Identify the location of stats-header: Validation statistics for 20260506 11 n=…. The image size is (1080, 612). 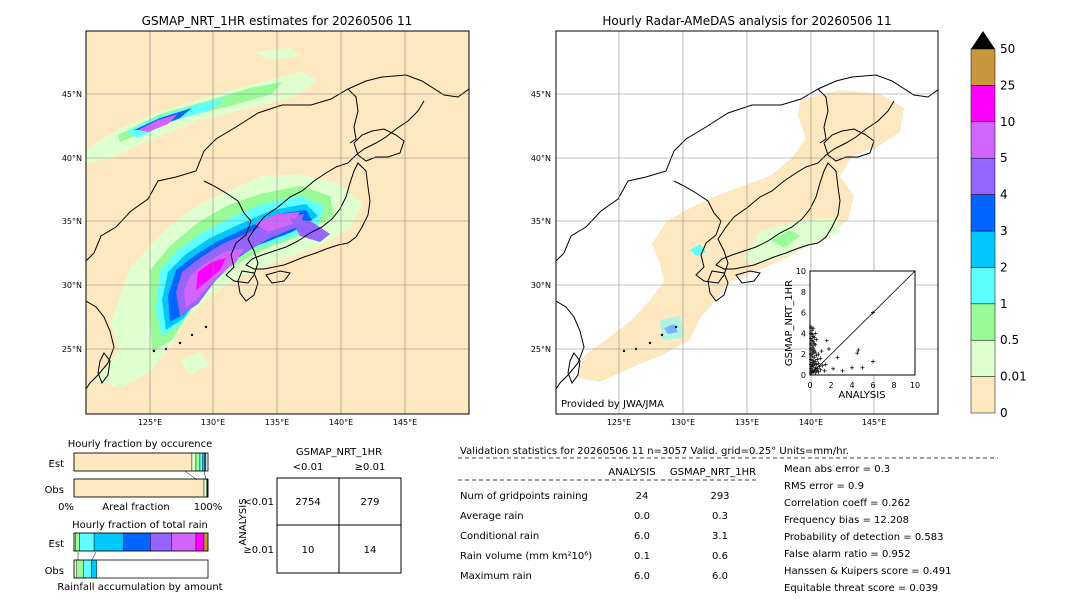
(654, 451).